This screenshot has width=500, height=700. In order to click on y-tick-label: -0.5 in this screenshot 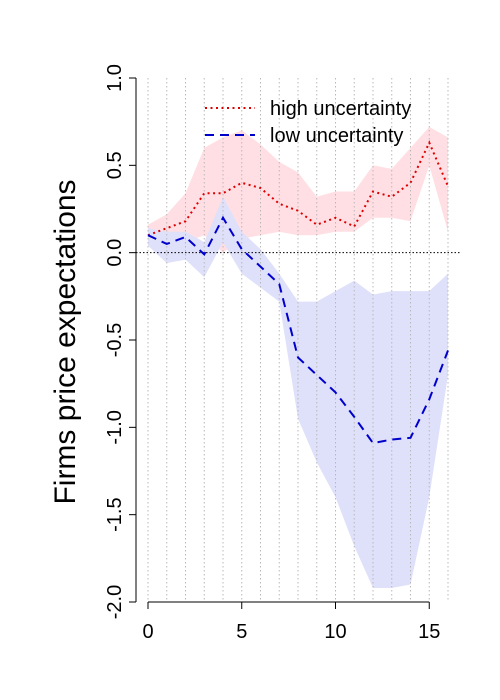, I will do `click(115, 340)`.